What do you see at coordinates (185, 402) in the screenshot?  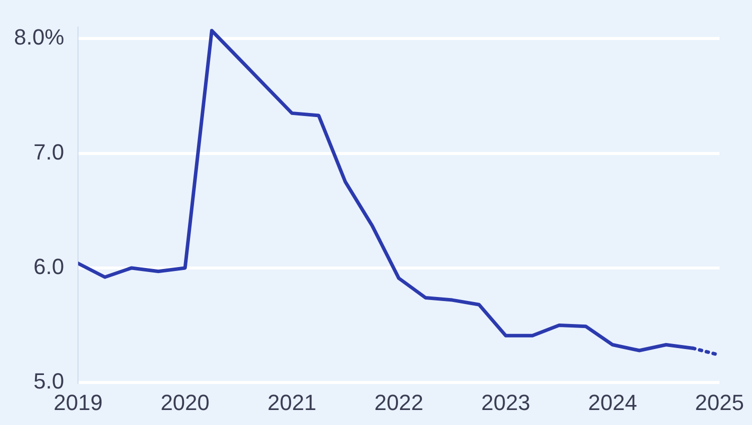 I see `x-tick-label: 2020` at bounding box center [185, 402].